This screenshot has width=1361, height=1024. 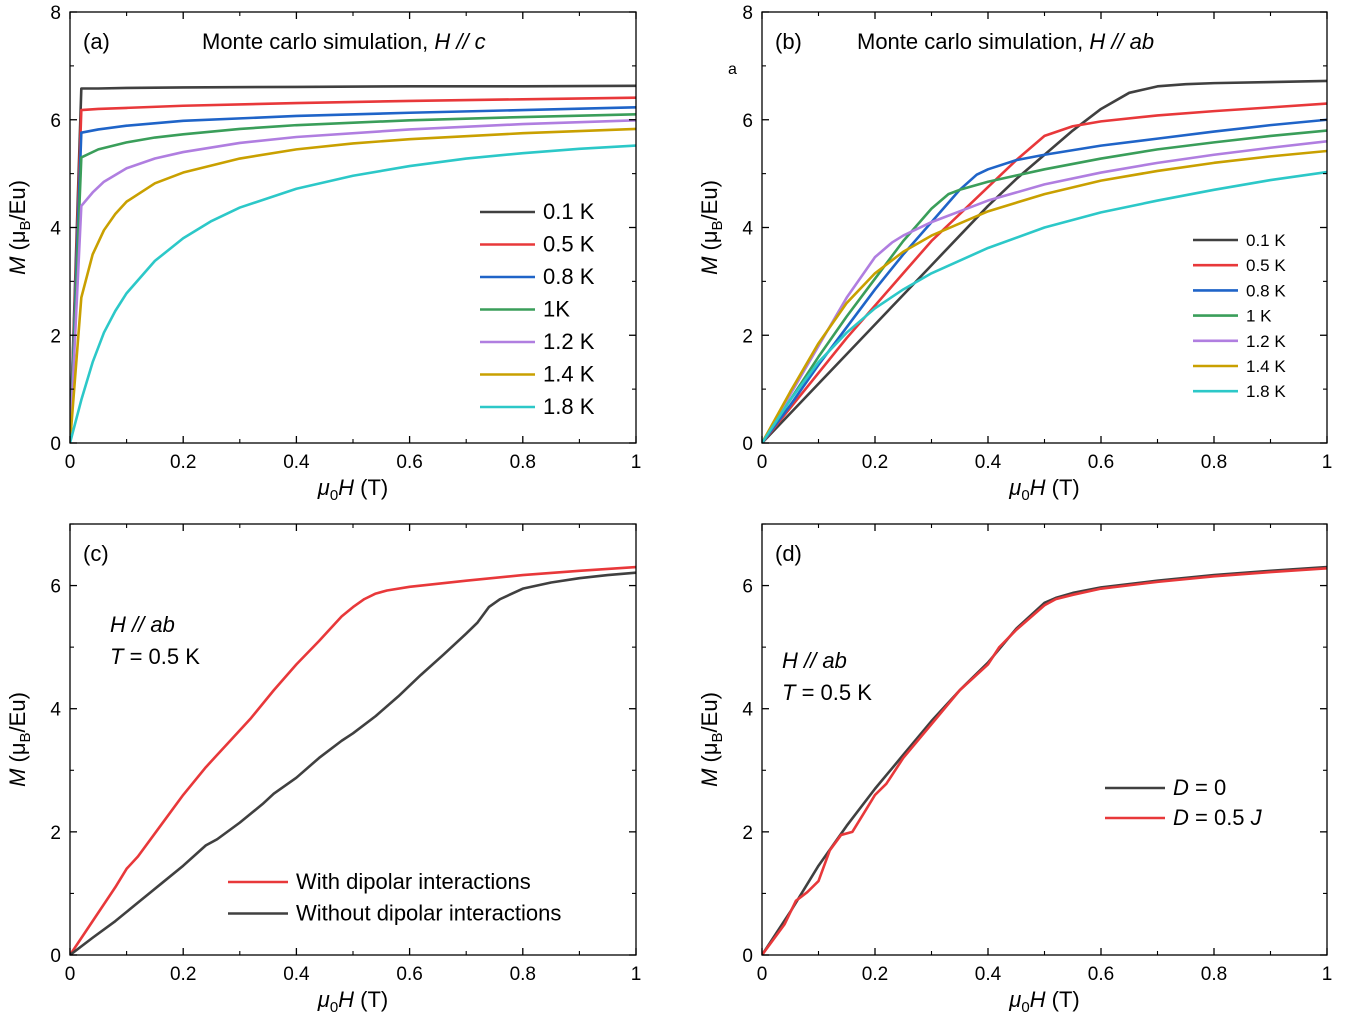 I want to click on legend-label: Without dipolar interactions, so click(x=428, y=913).